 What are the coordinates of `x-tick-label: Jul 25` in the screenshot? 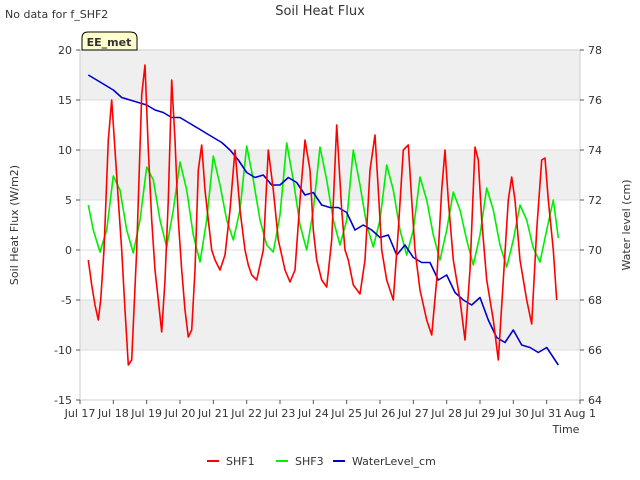 It's located at (346, 413).